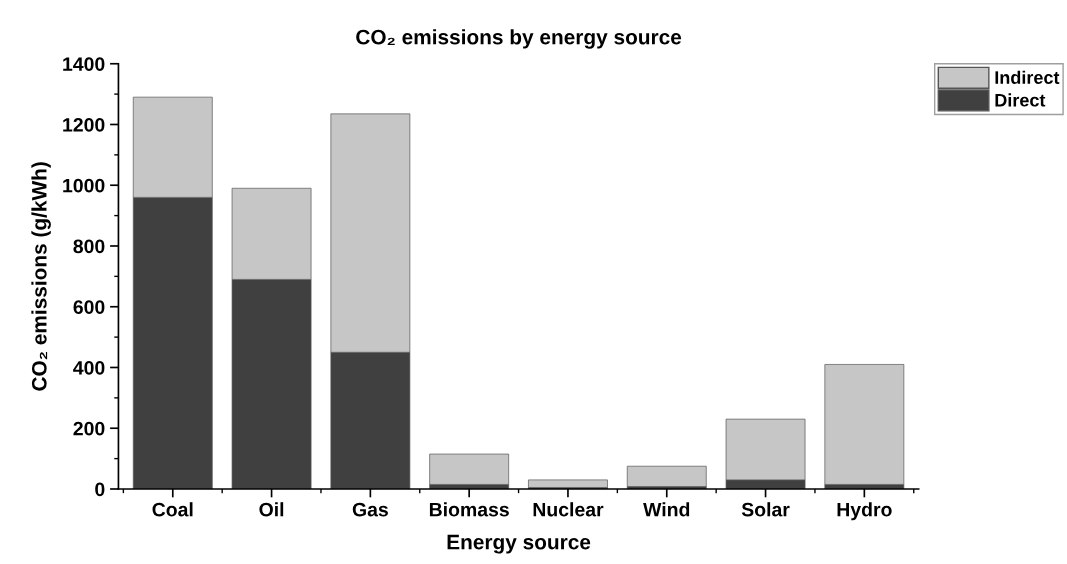  Describe the element at coordinates (84, 185) in the screenshot. I see `y-tick-label: 1000` at that location.